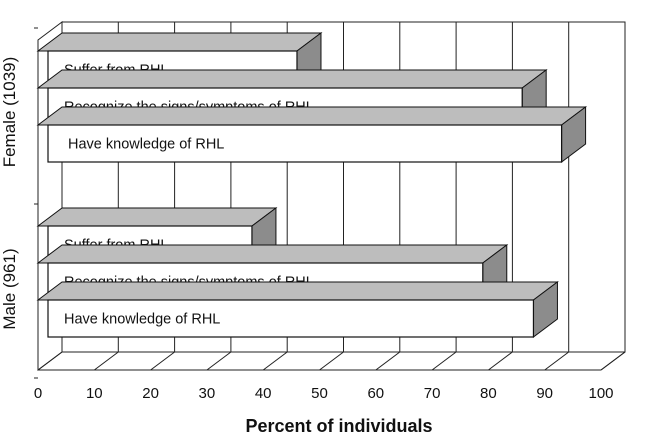 The width and height of the screenshot is (663, 440). What do you see at coordinates (150, 393) in the screenshot?
I see `x-tick-label: 20` at bounding box center [150, 393].